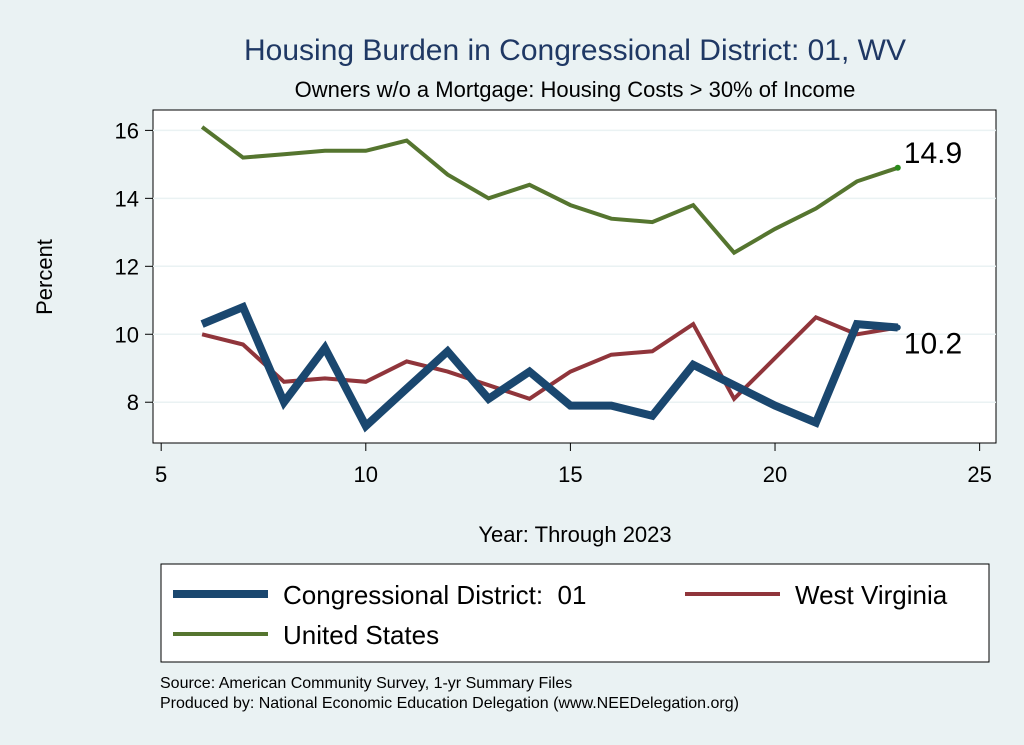 The height and width of the screenshot is (745, 1024). What do you see at coordinates (161, 474) in the screenshot?
I see `x-tick-label: 5` at bounding box center [161, 474].